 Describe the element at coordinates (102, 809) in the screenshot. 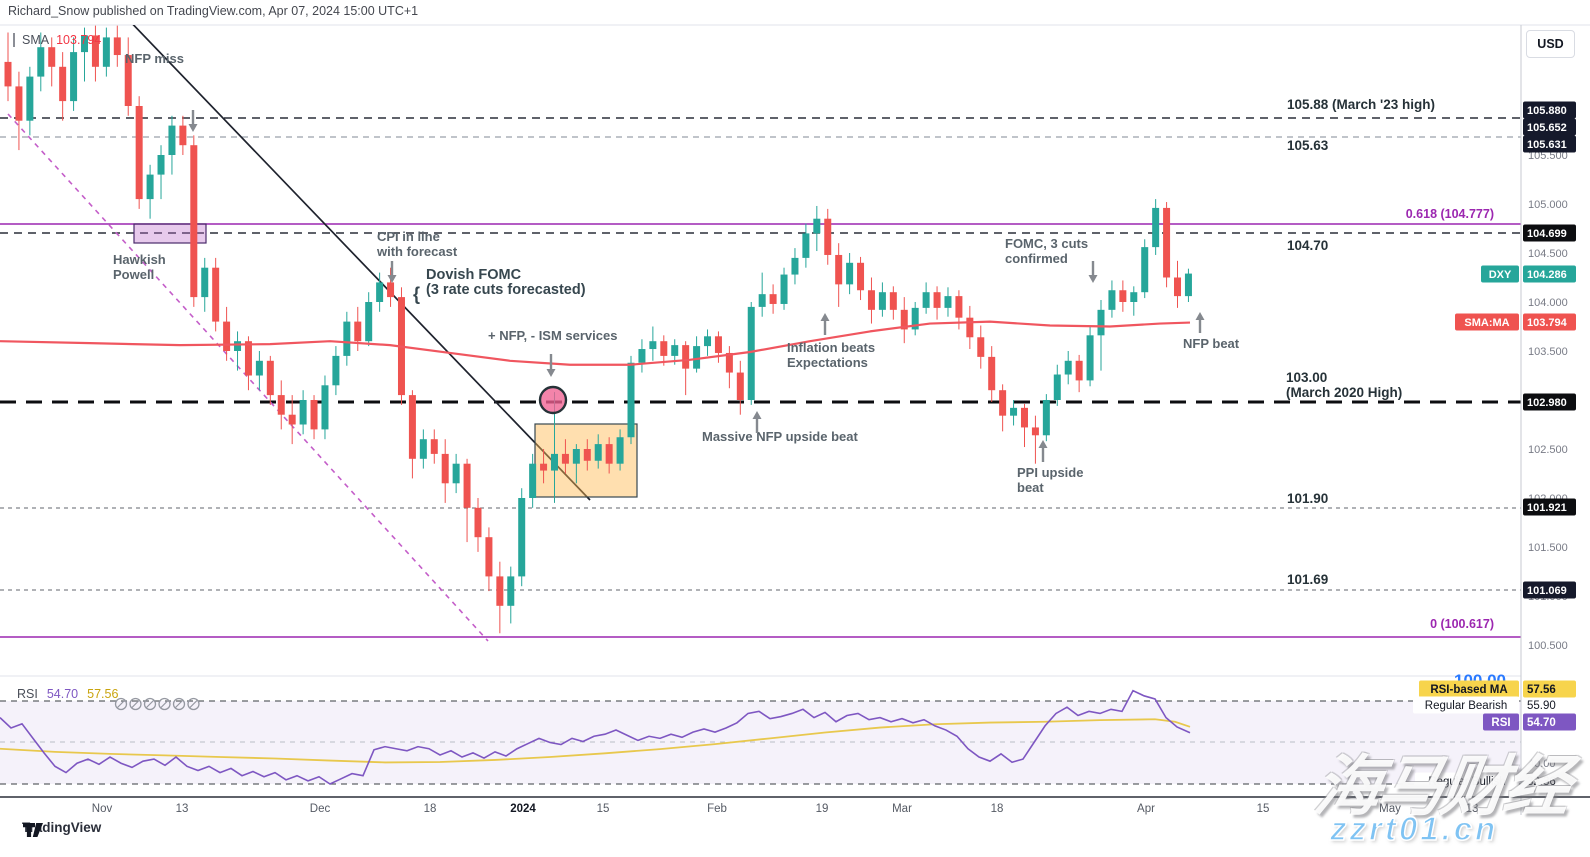

I see `time-tick: Nov` at that location.